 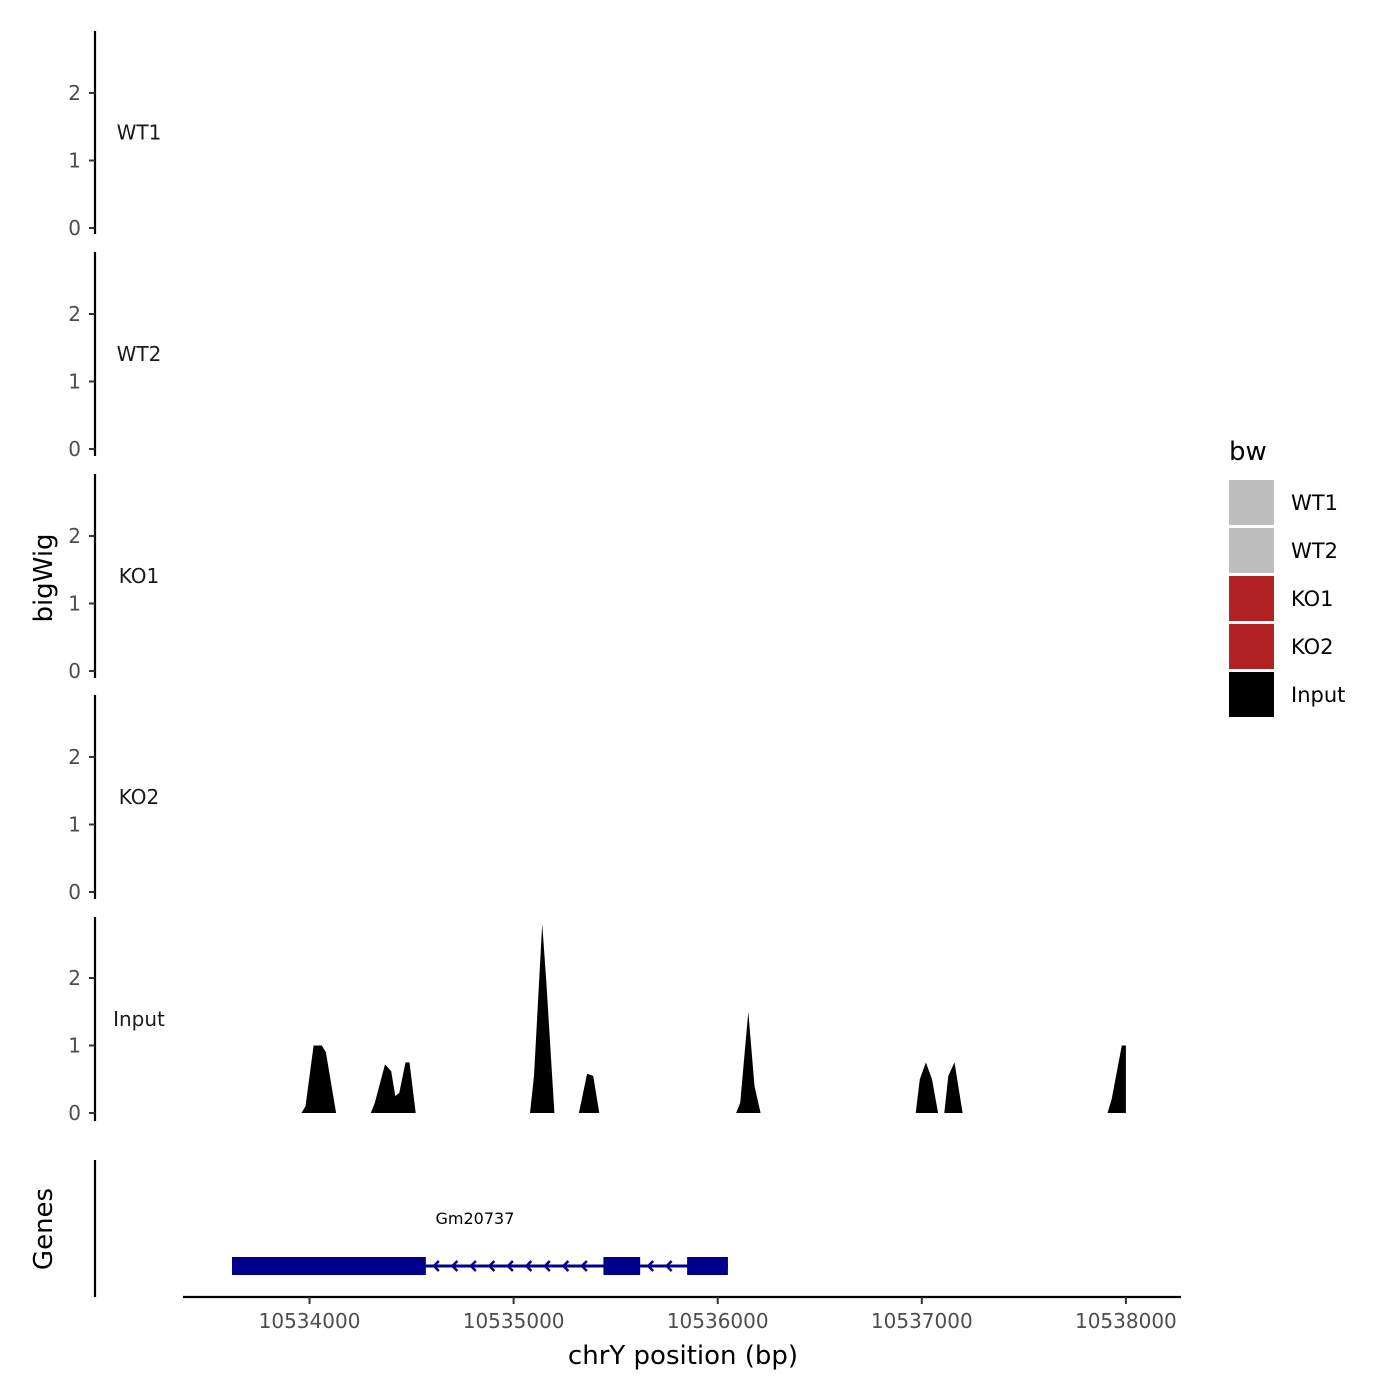 I want to click on panel-ko1: 0 1 2 KO1, so click(x=113, y=578).